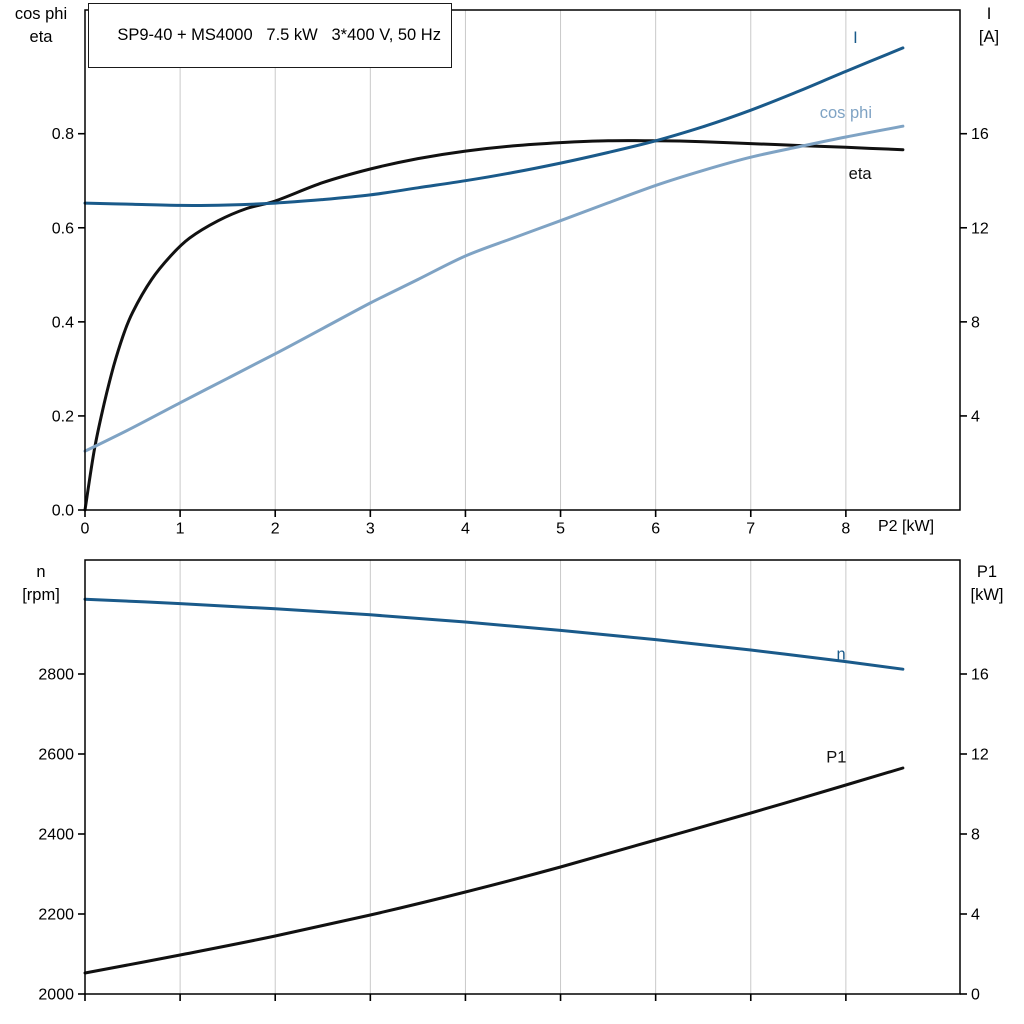 Image resolution: width=1024 pixels, height=1024 pixels. Describe the element at coordinates (841, 655) in the screenshot. I see `curve-label-n: n` at that location.